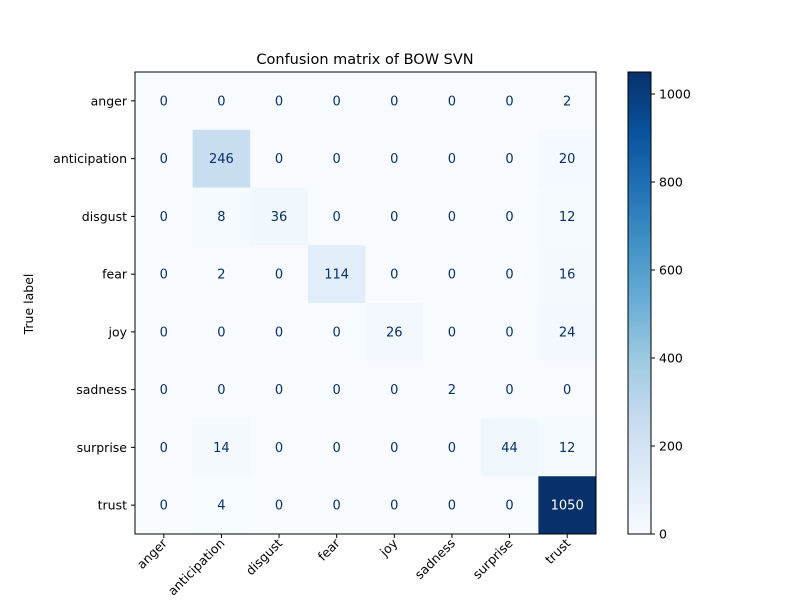 The width and height of the screenshot is (800, 600). What do you see at coordinates (394, 332) in the screenshot?
I see `cell-value-label: 26` at bounding box center [394, 332].